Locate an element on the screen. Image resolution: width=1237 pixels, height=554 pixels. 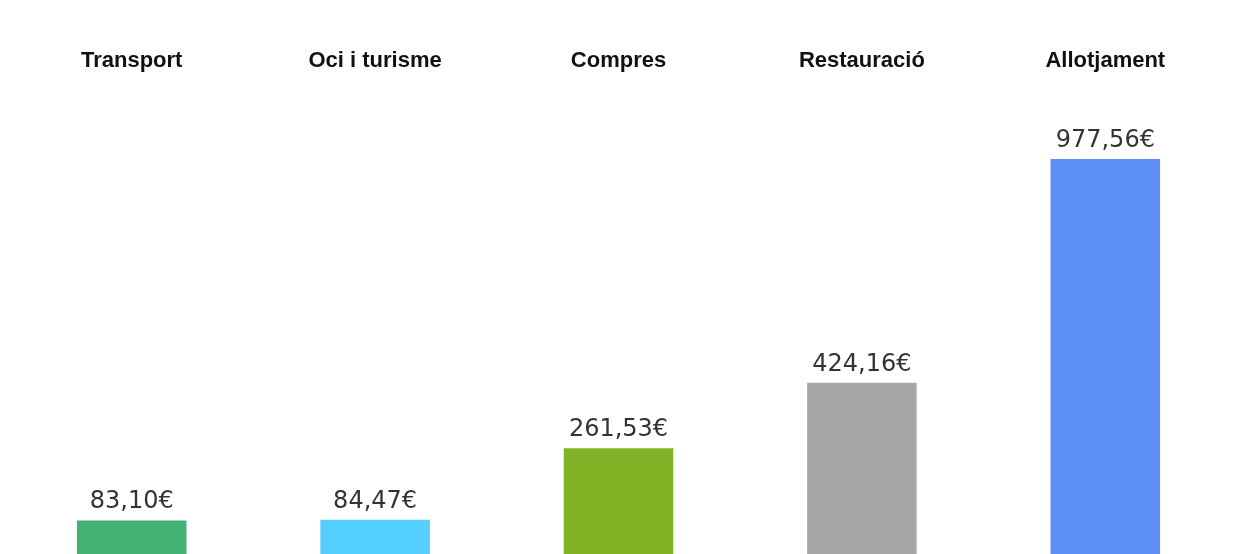
data-label: 261,53€ is located at coordinates (618, 428).